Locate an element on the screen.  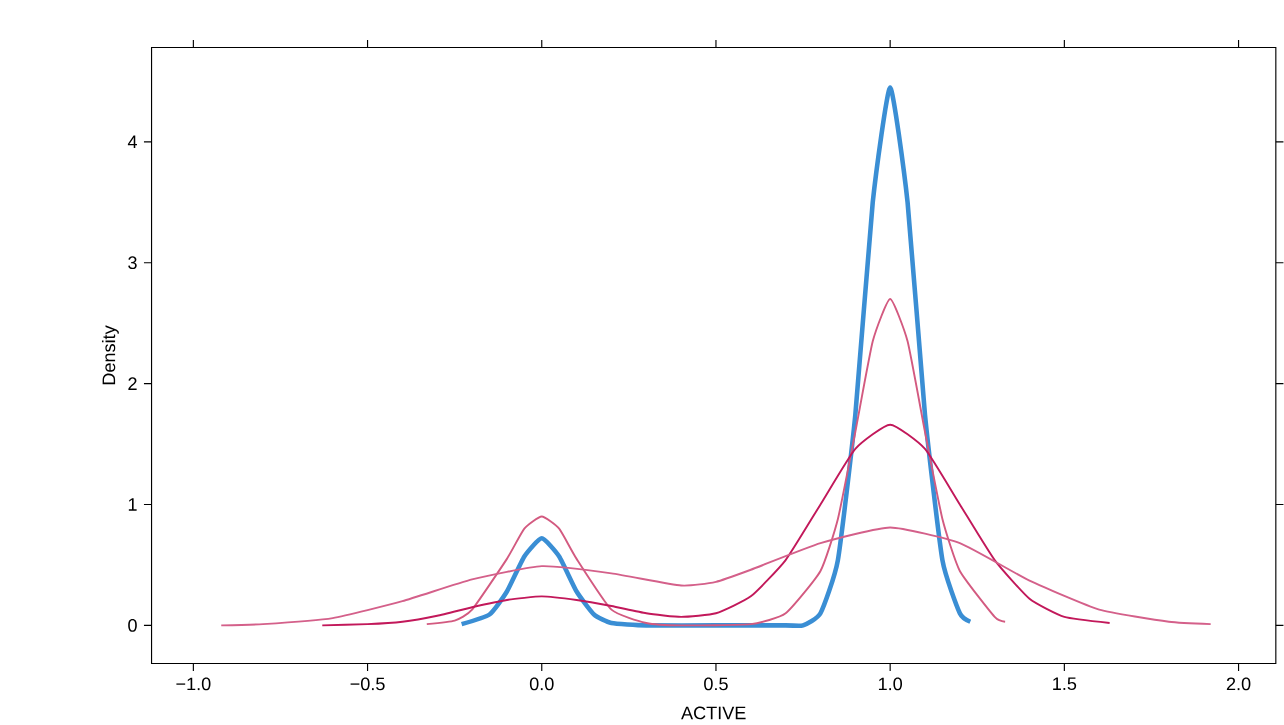
x-tick-label: 0.5 is located at coordinates (716, 684).